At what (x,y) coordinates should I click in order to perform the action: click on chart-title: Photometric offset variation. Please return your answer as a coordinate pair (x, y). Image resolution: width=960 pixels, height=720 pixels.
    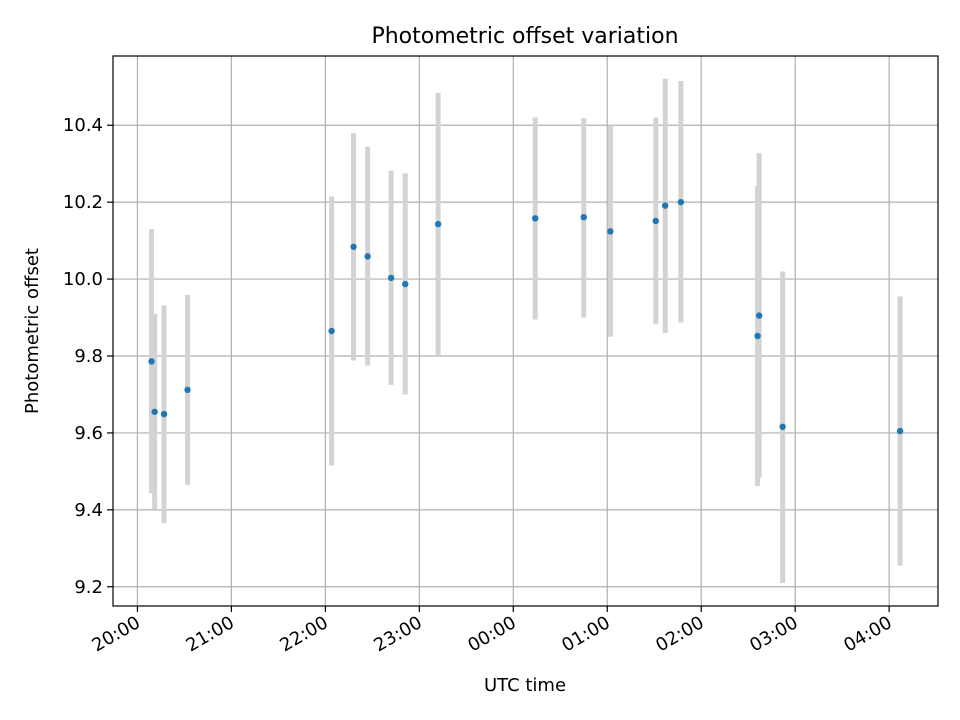
    Looking at the image, I should click on (524, 36).